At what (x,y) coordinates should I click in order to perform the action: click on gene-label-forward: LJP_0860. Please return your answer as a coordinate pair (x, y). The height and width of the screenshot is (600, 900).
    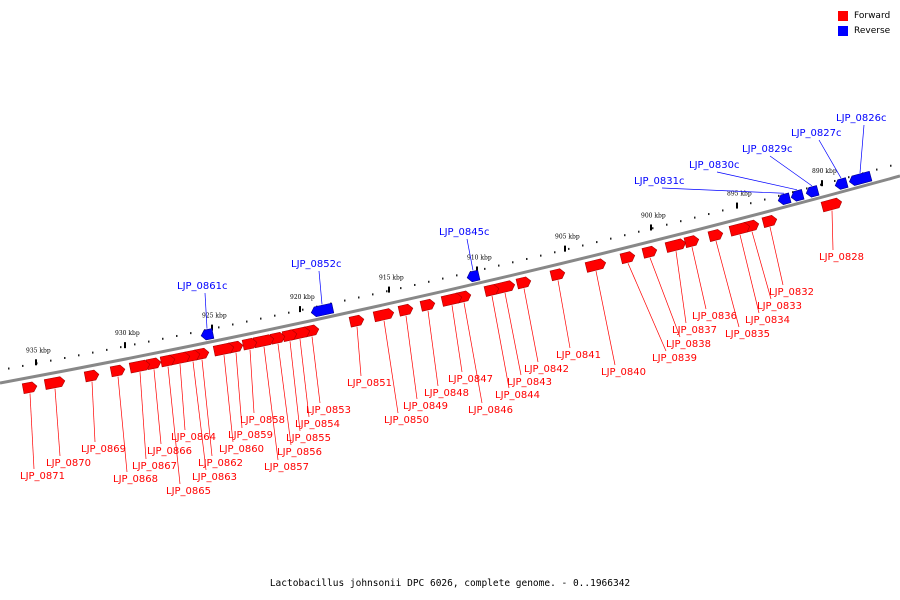
    Looking at the image, I should click on (241, 449).